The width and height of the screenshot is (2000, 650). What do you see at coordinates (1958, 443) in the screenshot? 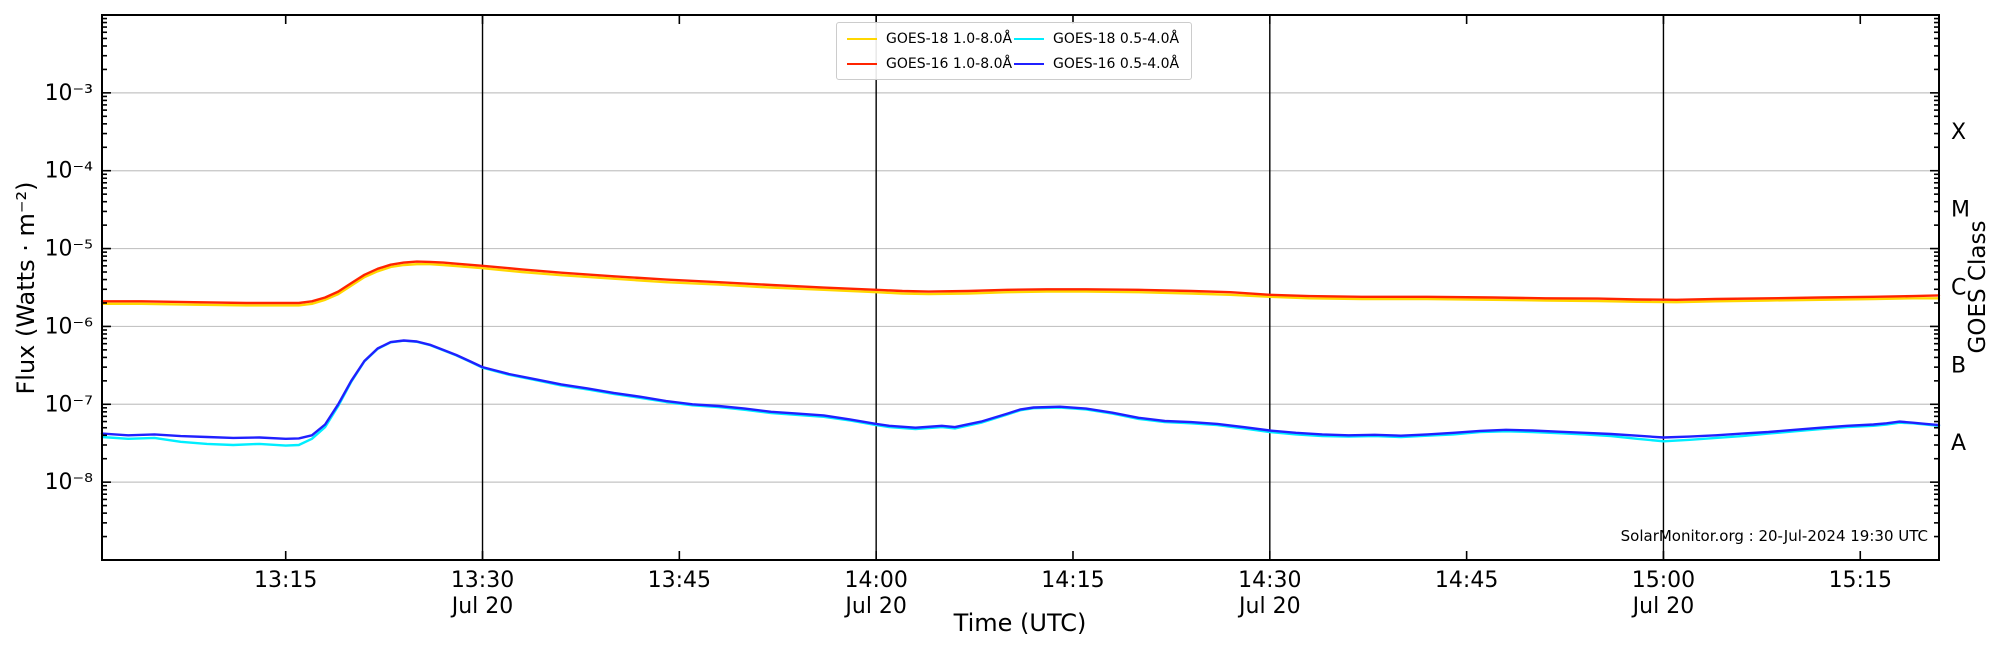
I see `goes-class-a: A` at bounding box center [1958, 443].